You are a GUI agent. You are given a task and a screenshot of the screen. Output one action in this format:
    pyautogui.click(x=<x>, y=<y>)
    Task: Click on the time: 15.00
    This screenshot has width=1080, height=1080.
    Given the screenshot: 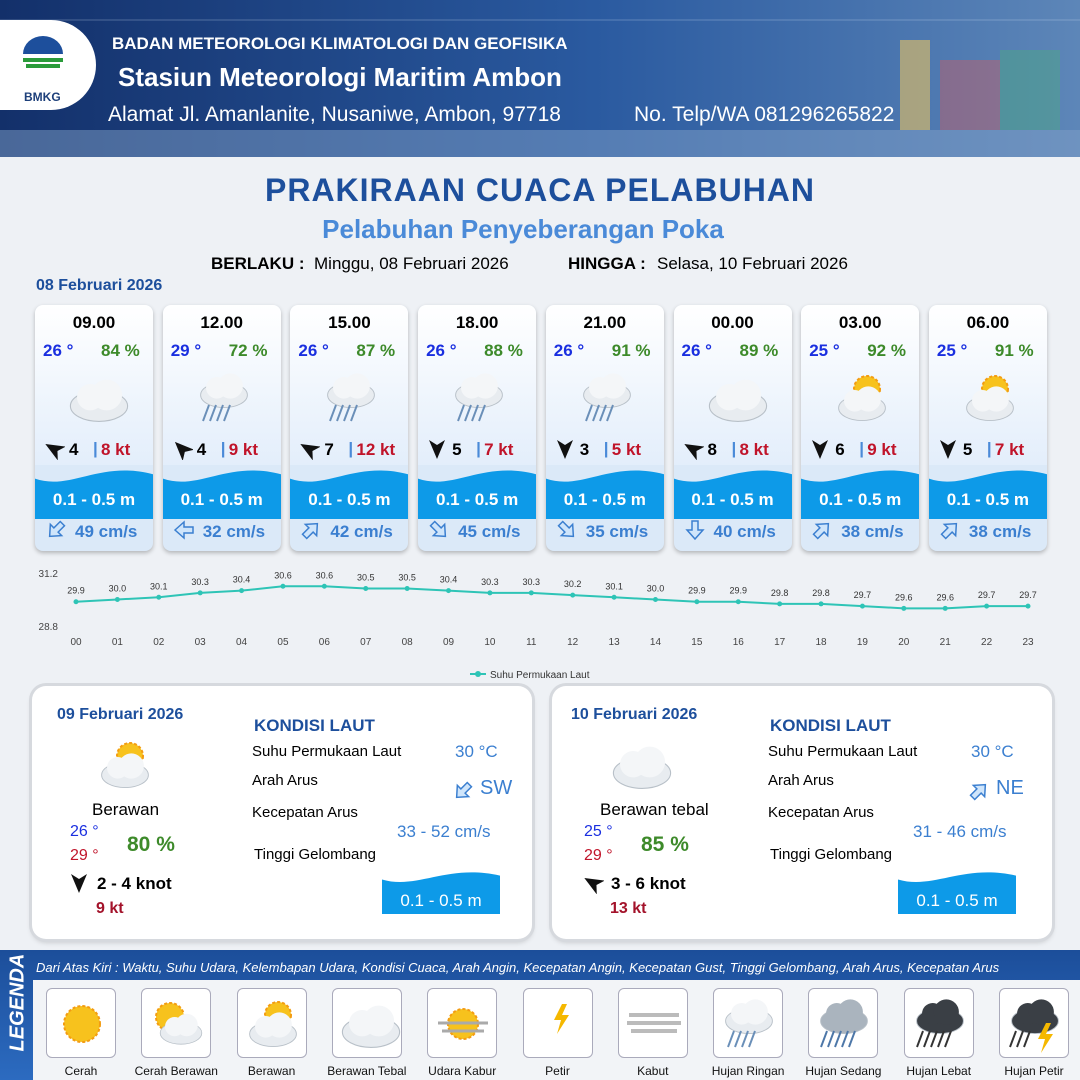 What is the action you would take?
    pyautogui.click(x=349, y=322)
    